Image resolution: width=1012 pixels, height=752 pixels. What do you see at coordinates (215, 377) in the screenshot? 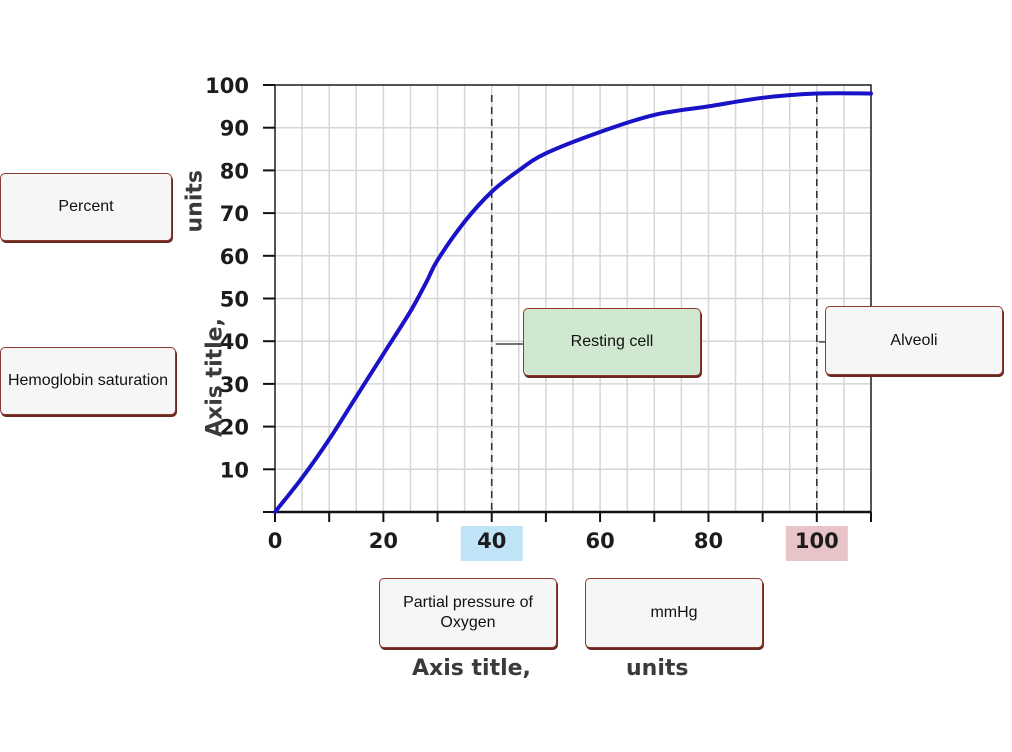
I see `y-axis-title-prefix: Axis title,` at bounding box center [215, 377].